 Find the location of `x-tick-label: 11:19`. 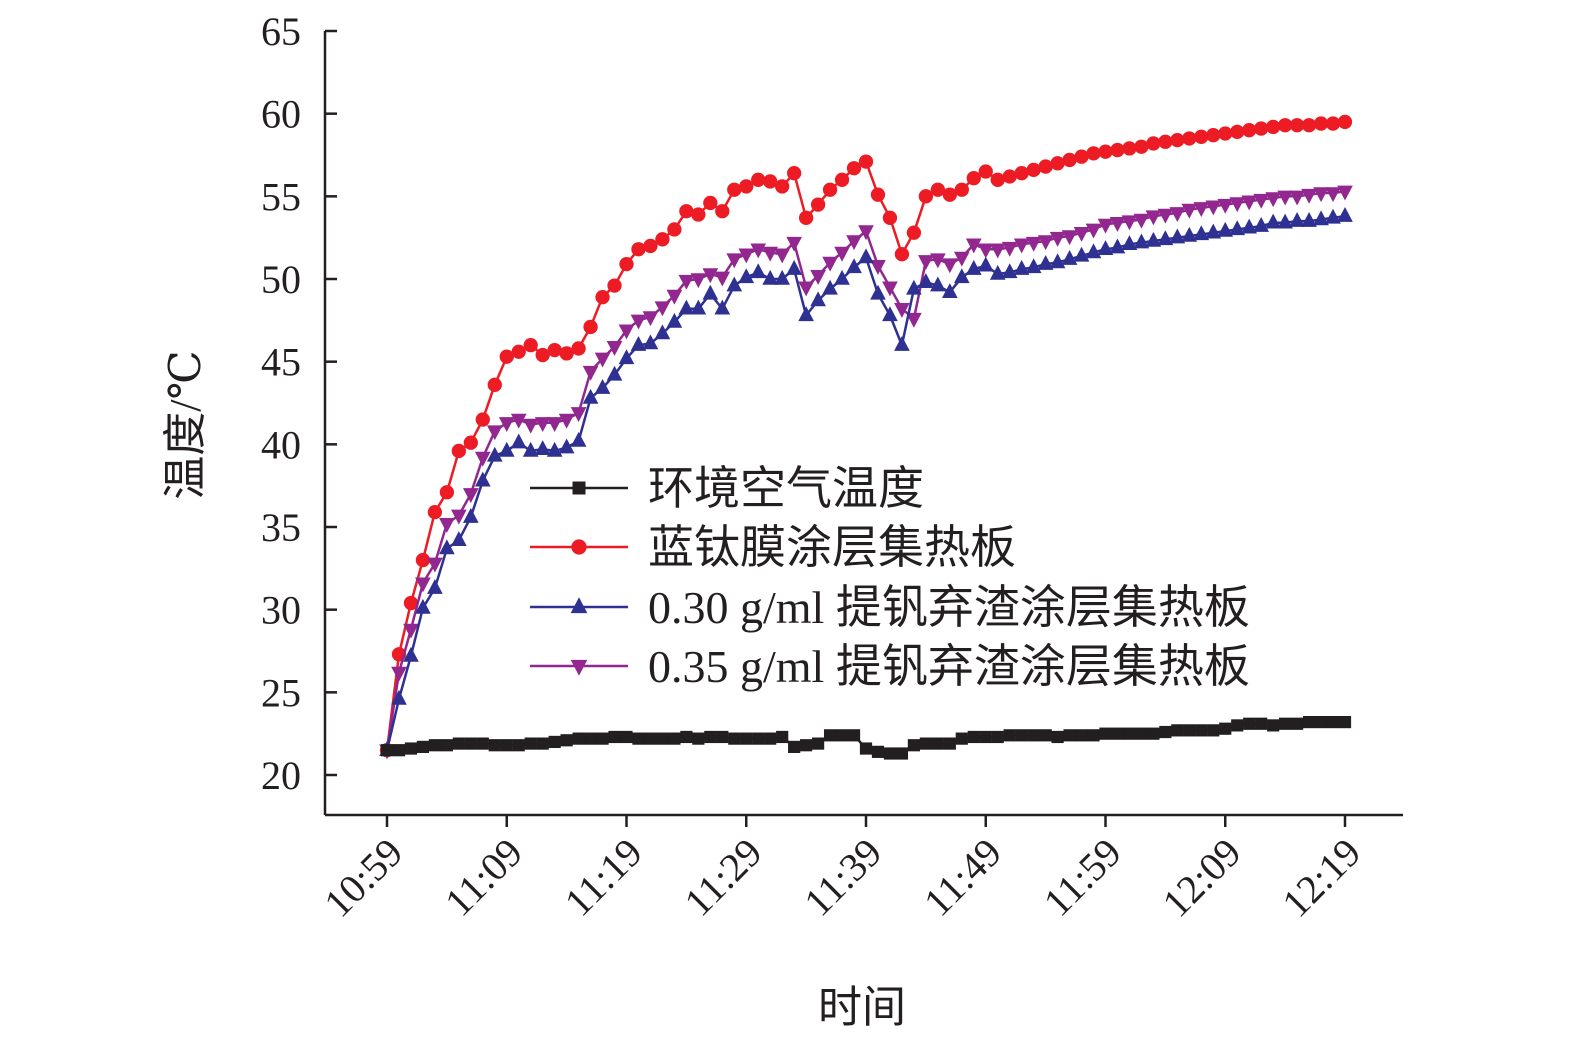

x-tick-label: 11:19 is located at coordinates (603, 877).